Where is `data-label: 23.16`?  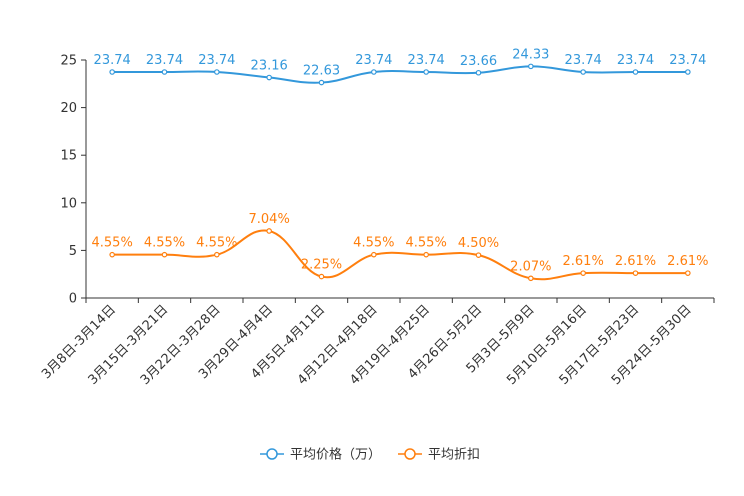
data-label: 23.16 is located at coordinates (269, 66).